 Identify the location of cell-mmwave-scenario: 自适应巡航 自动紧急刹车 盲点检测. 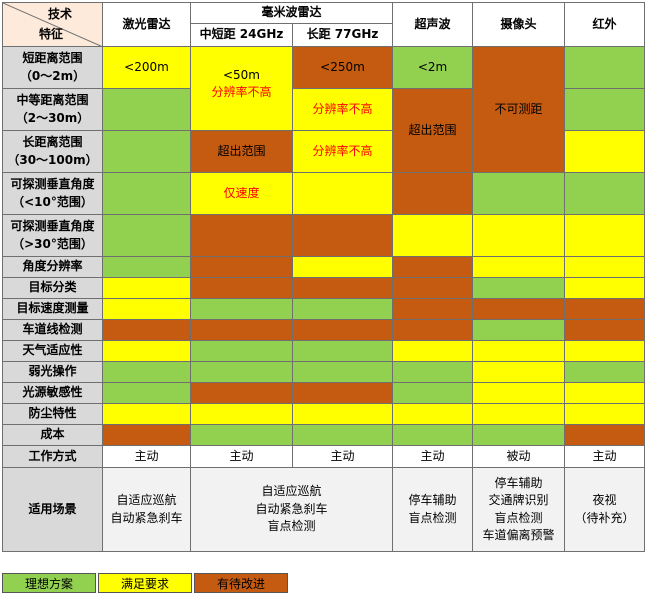
(291, 509).